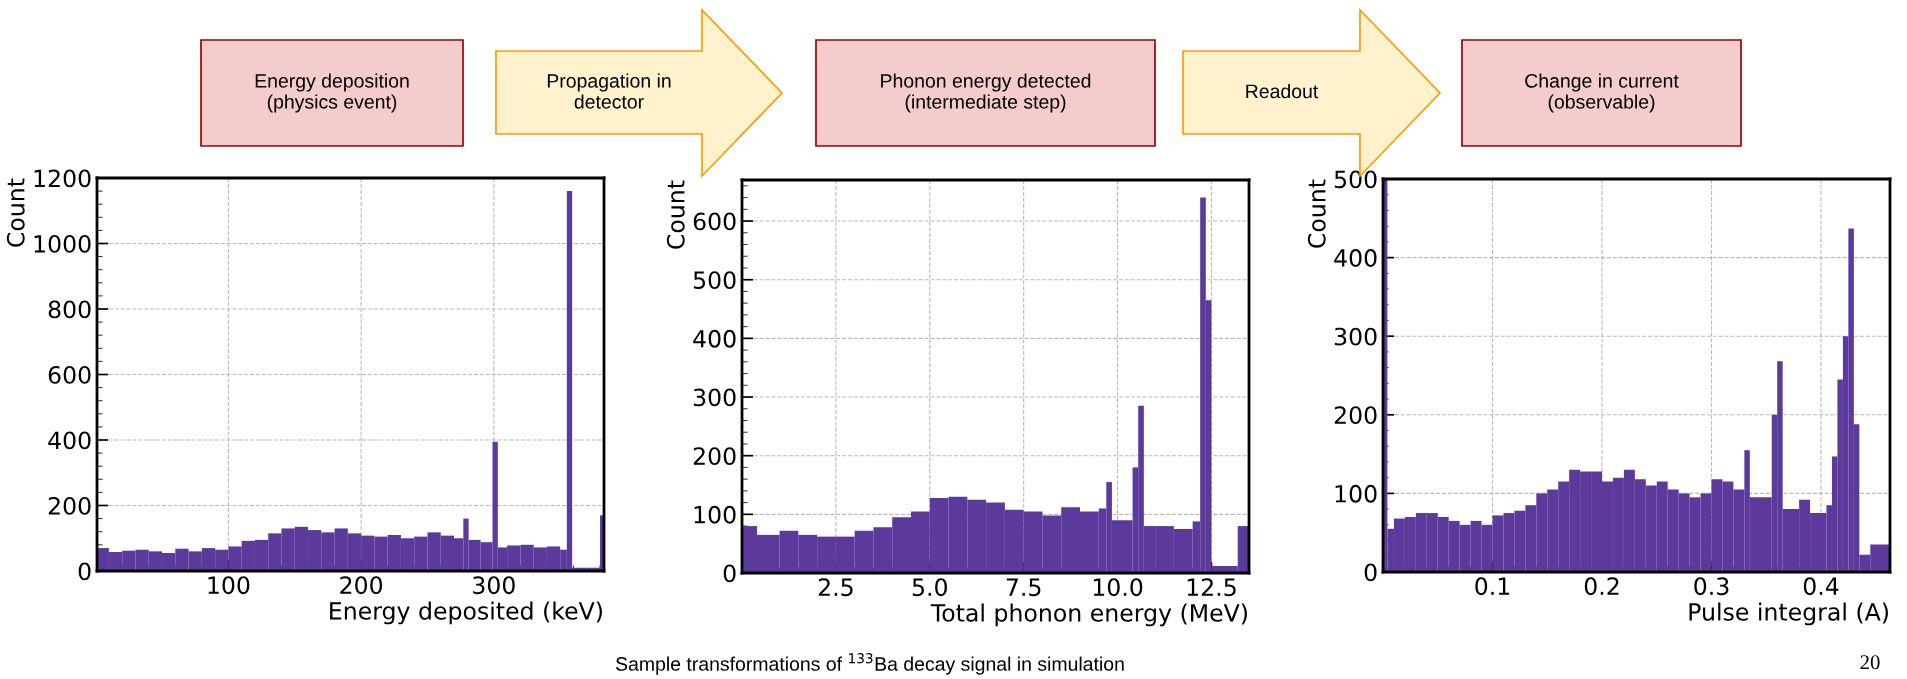 The height and width of the screenshot is (679, 1907). I want to click on text: Sample transformations of $^{133}$Ba decay signal in simulation, so click(869, 664).